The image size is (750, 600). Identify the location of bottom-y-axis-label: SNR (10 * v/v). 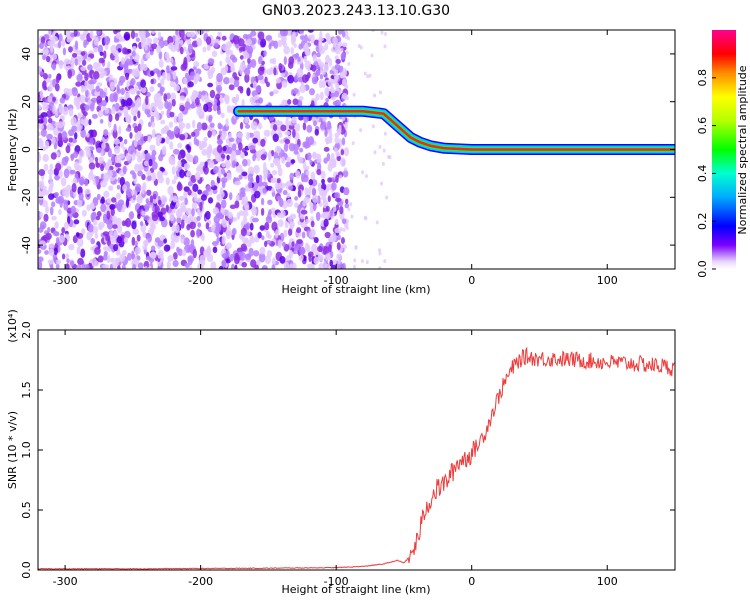
(12, 450).